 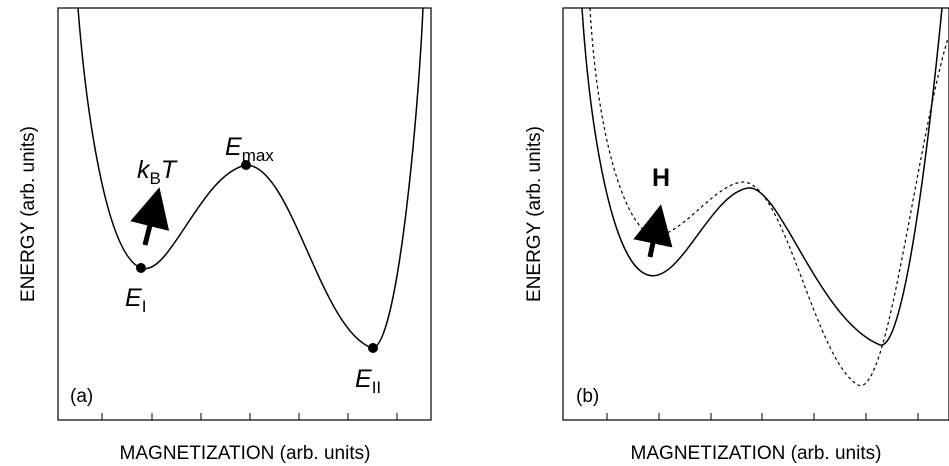 What do you see at coordinates (661, 178) in the screenshot?
I see `field-label: H` at bounding box center [661, 178].